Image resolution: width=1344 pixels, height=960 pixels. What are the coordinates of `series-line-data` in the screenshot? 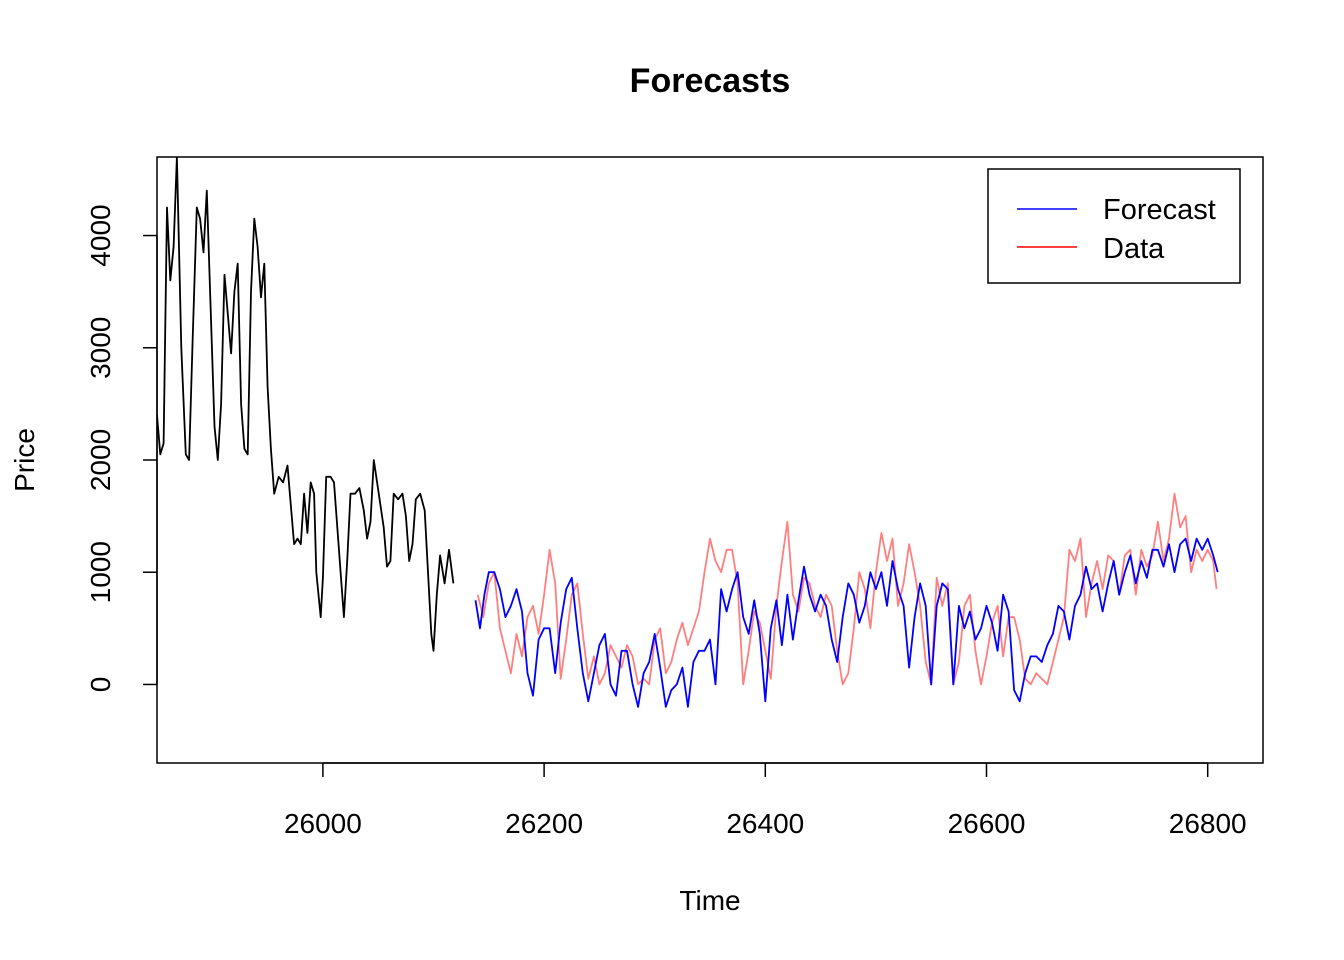 It's located at (847, 589).